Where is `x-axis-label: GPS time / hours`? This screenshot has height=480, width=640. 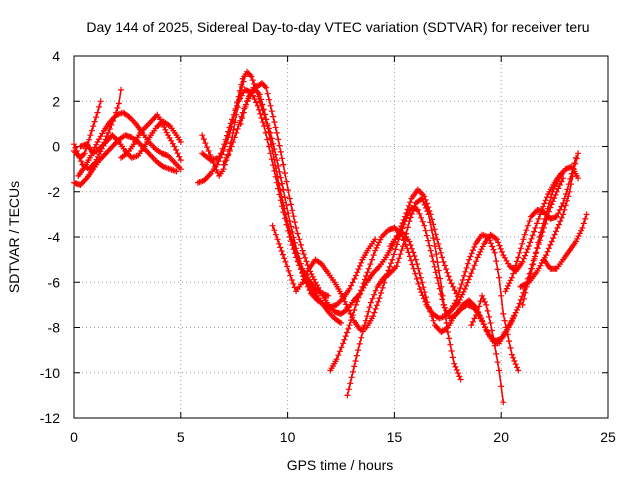 x-axis-label: GPS time / hours is located at coordinates (340, 465).